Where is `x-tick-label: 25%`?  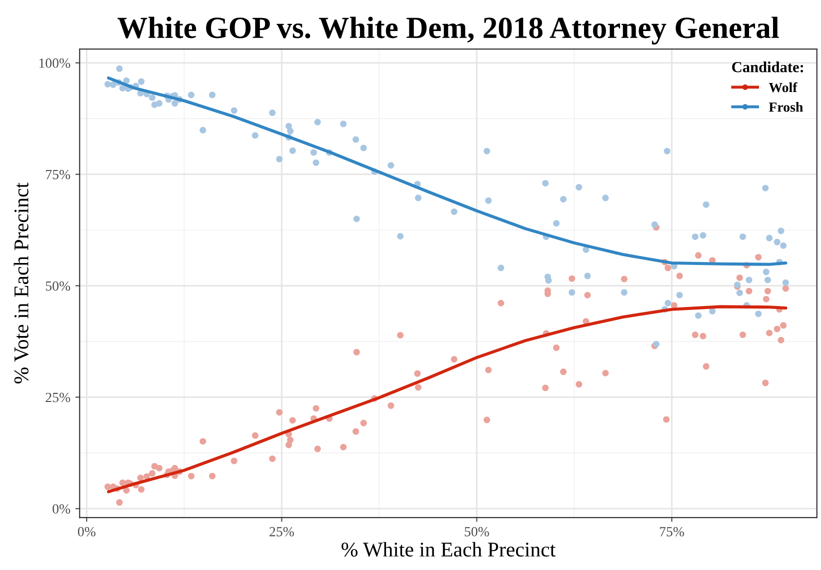
x-tick-label: 25% is located at coordinates (282, 531).